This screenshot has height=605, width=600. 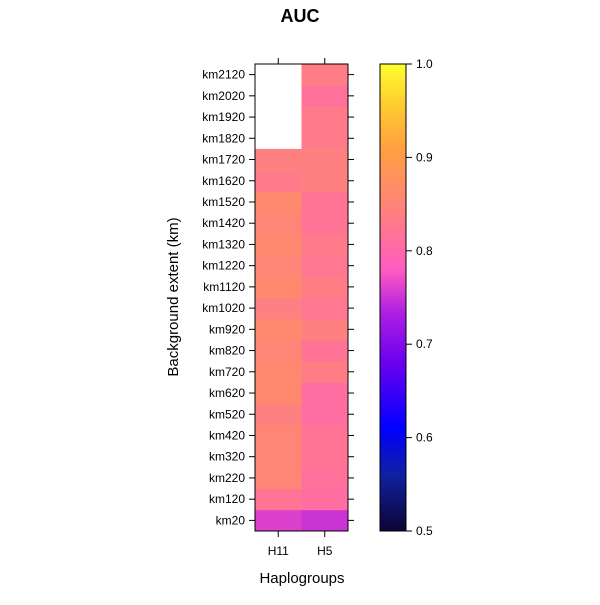 I want to click on colorbar-tick-label: 0.9, so click(x=424, y=157).